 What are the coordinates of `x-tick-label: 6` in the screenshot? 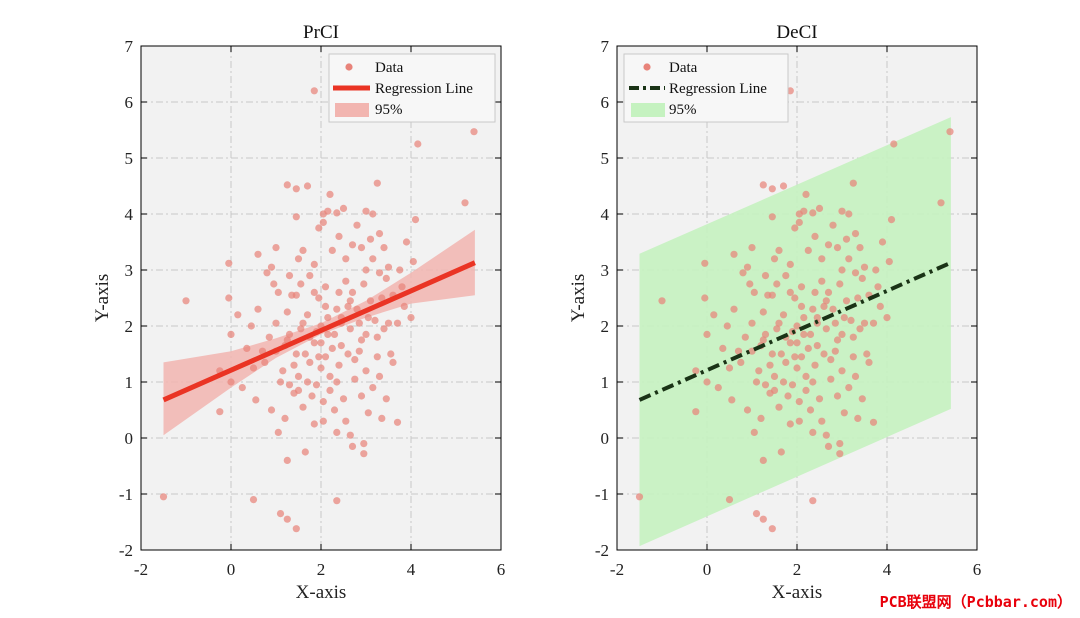 It's located at (501, 569).